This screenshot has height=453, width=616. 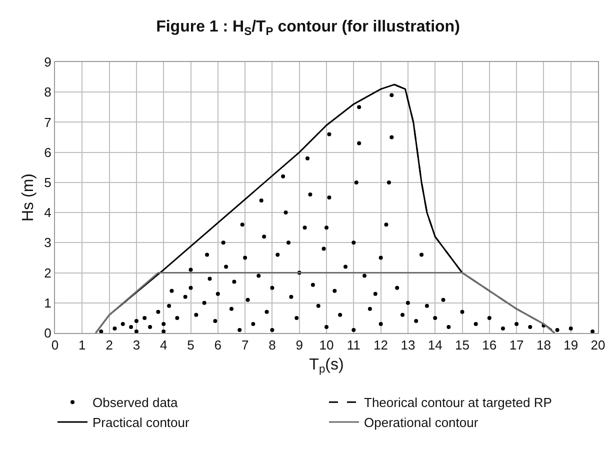 I want to click on x-tick-label: 20, so click(x=598, y=345).